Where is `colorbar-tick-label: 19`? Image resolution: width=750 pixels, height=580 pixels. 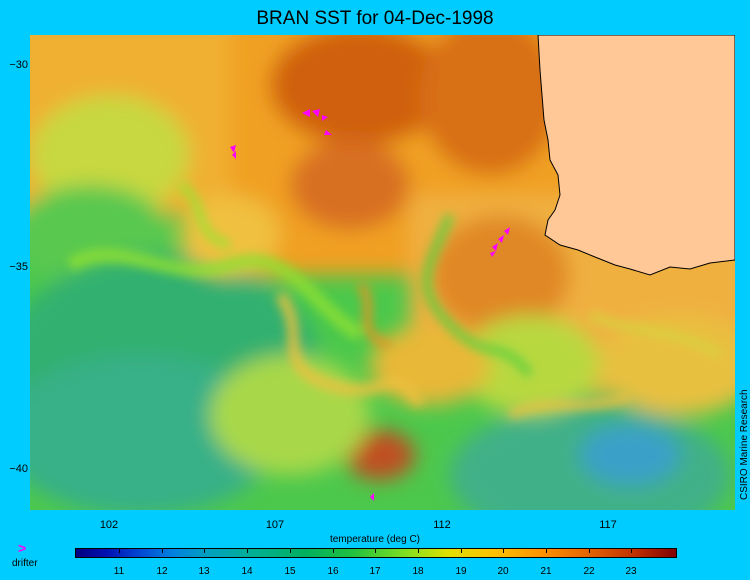 colorbar-tick-label: 19 is located at coordinates (461, 571).